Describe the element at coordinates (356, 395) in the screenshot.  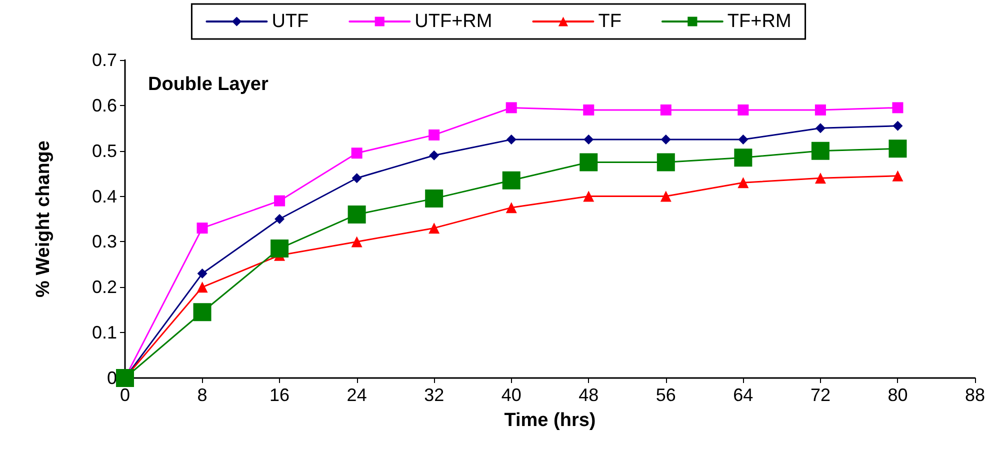
I see `x-tick-label: 24` at that location.